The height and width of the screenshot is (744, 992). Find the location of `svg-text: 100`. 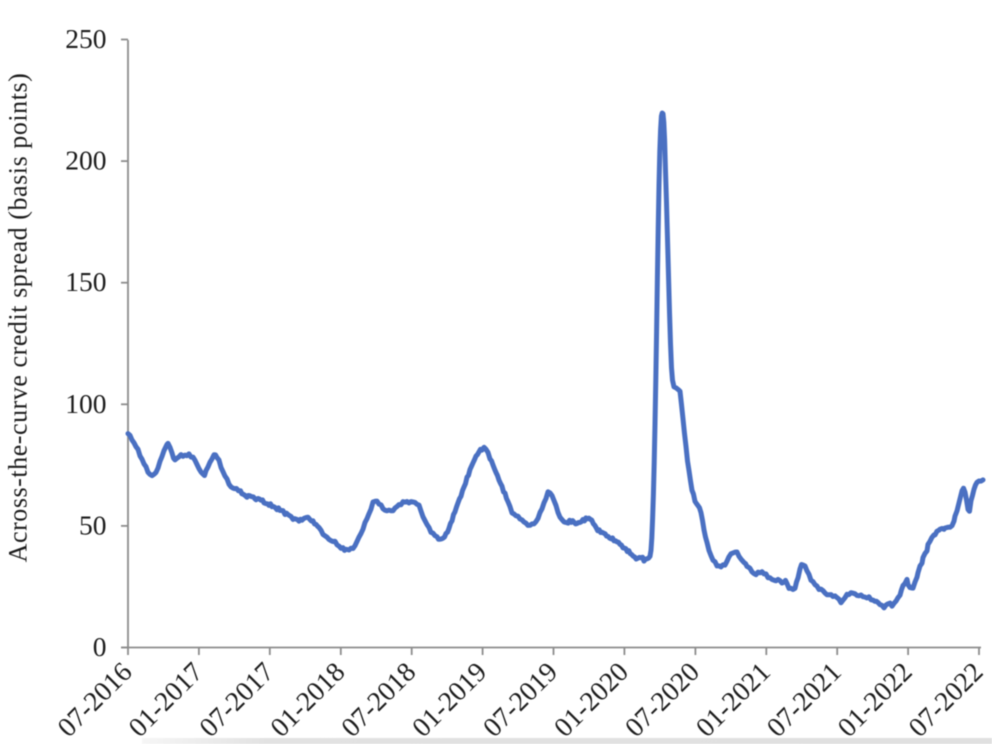

svg-text: 100 is located at coordinates (85, 403).